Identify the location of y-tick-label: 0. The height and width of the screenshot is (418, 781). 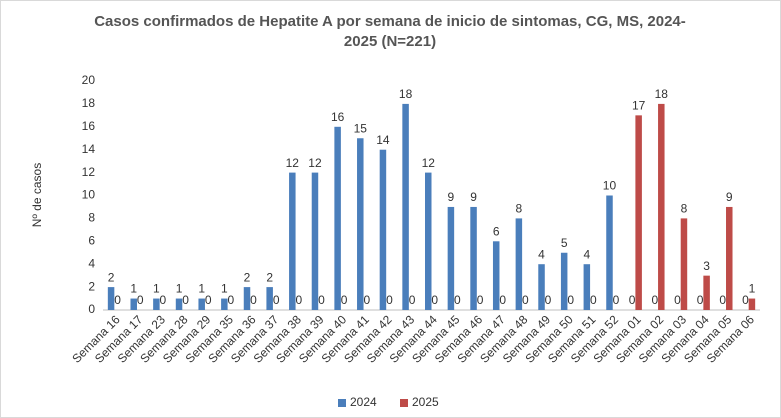
(91, 309).